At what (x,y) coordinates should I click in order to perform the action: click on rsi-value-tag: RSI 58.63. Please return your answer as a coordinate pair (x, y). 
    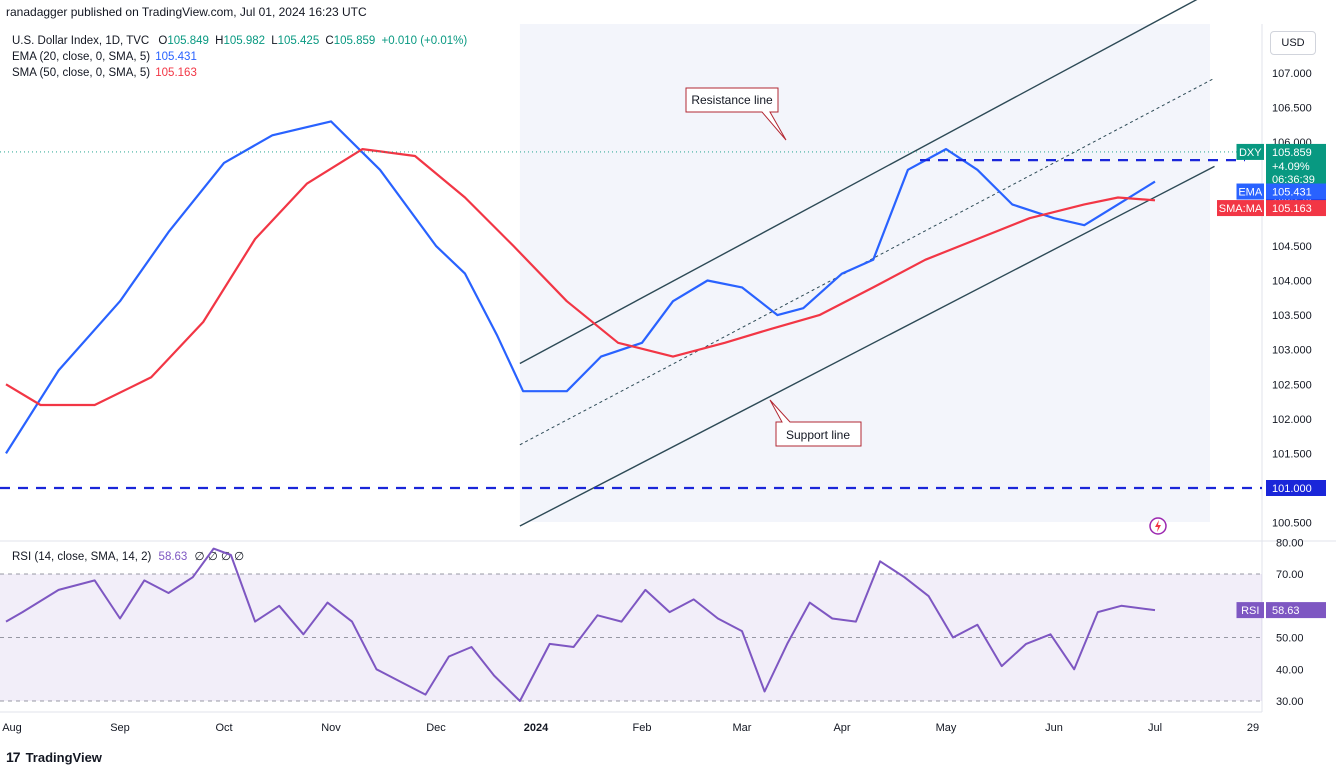
    Looking at the image, I should click on (1281, 610).